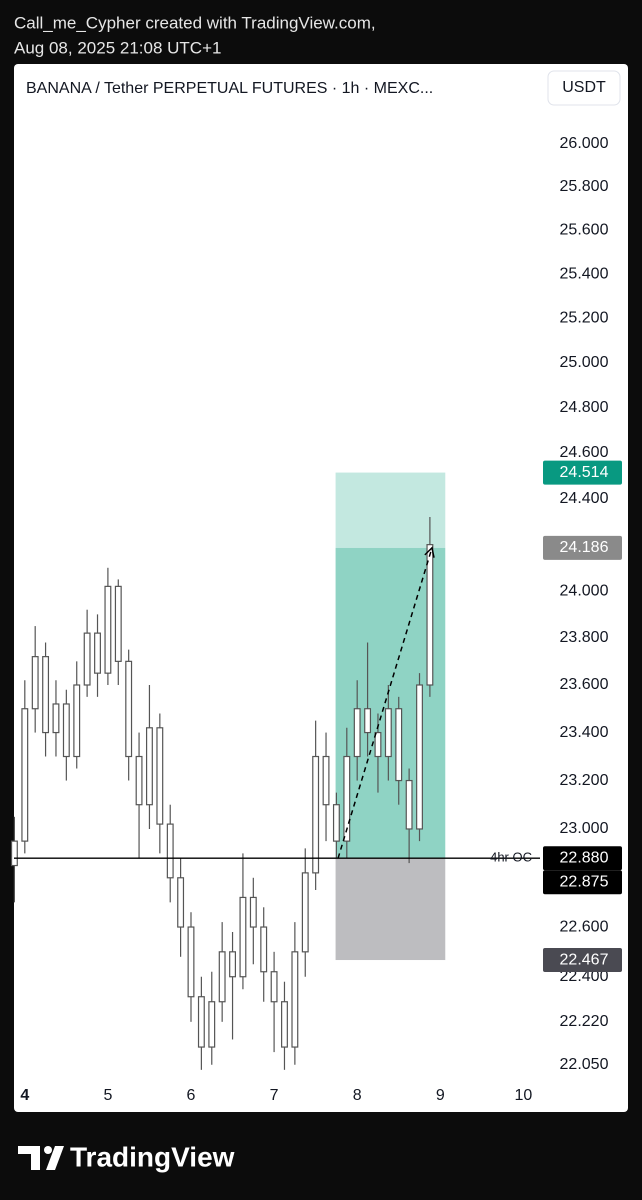  What do you see at coordinates (390, 510) in the screenshot?
I see `target-zone` at bounding box center [390, 510].